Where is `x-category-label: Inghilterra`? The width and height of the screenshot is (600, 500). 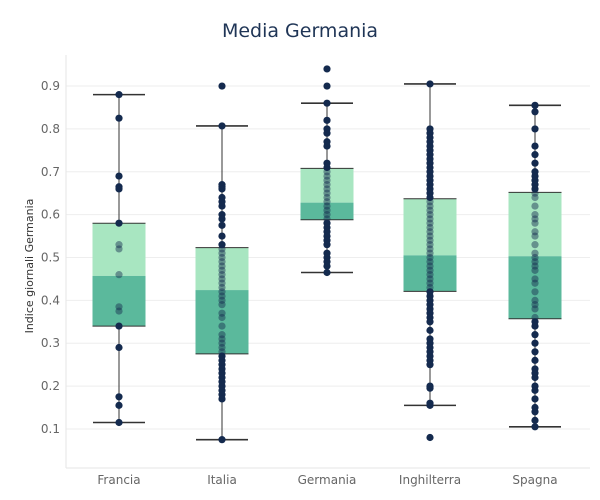
x-category-label: Inghilterra is located at coordinates (430, 480).